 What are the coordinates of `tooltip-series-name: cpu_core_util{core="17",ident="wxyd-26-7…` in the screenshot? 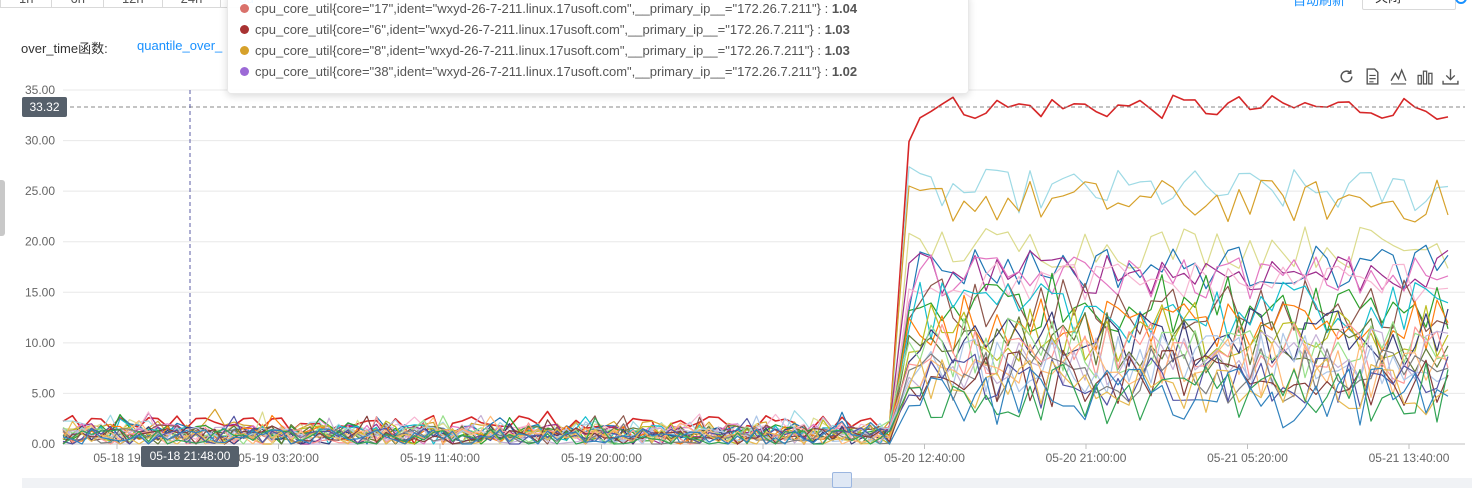 It's located at (543, 8).